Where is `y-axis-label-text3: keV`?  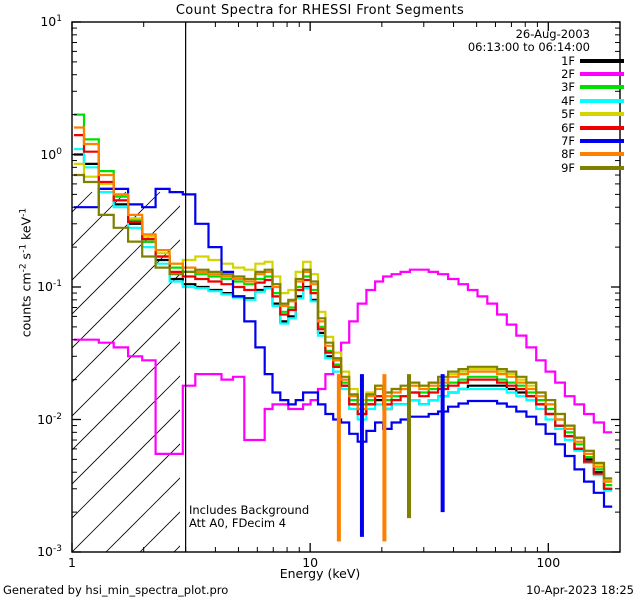
y-axis-label-text3: keV is located at coordinates (26, 230).